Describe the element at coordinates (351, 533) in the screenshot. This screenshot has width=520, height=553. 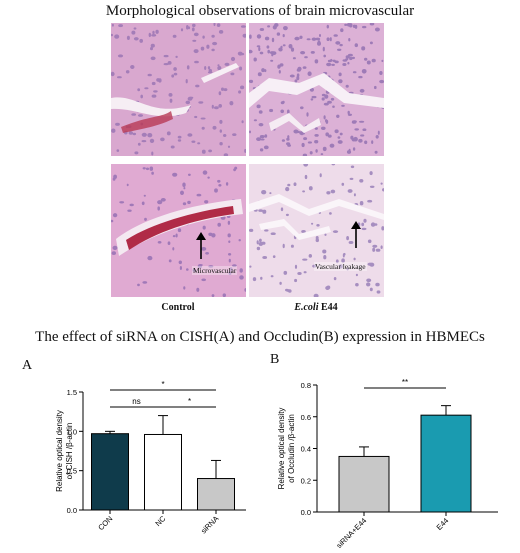
I see `x-tick-label: siRNA+E44` at that location.